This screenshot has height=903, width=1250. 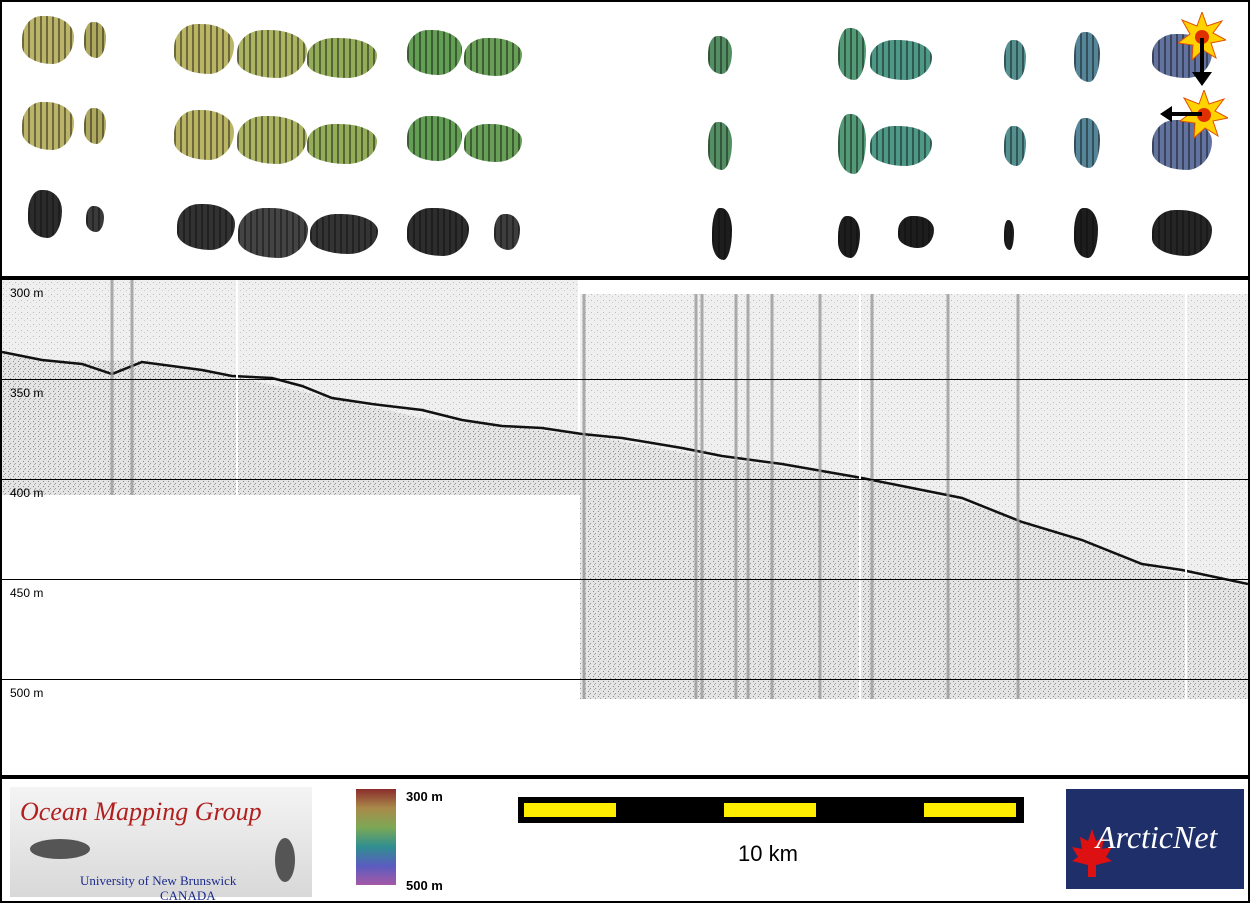 I want to click on omg-university: University of New Brunswick, so click(x=158, y=880).